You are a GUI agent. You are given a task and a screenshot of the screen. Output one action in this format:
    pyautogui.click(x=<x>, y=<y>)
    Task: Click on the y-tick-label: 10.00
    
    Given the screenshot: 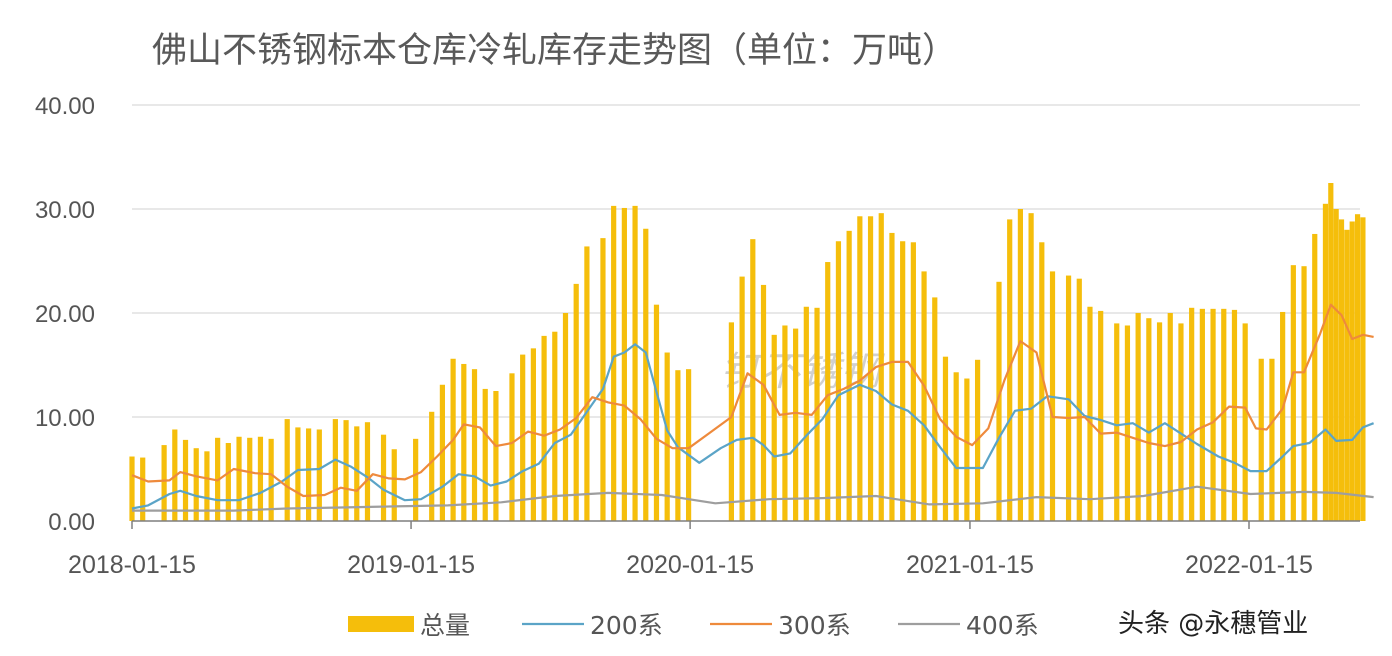 What is the action you would take?
    pyautogui.click(x=65, y=418)
    